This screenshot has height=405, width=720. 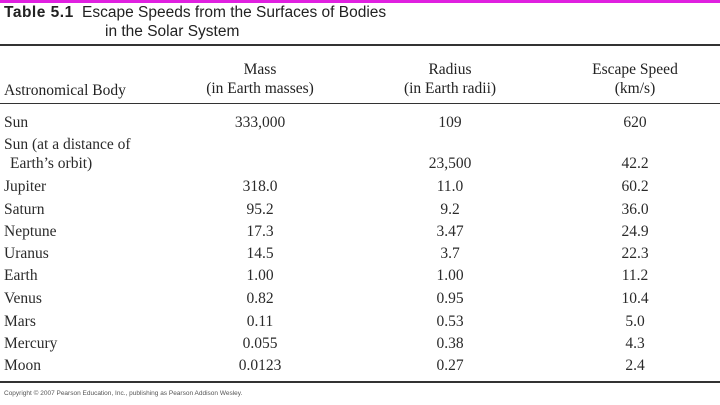 What do you see at coordinates (21, 275) in the screenshot?
I see `table-row-name: Earth` at bounding box center [21, 275].